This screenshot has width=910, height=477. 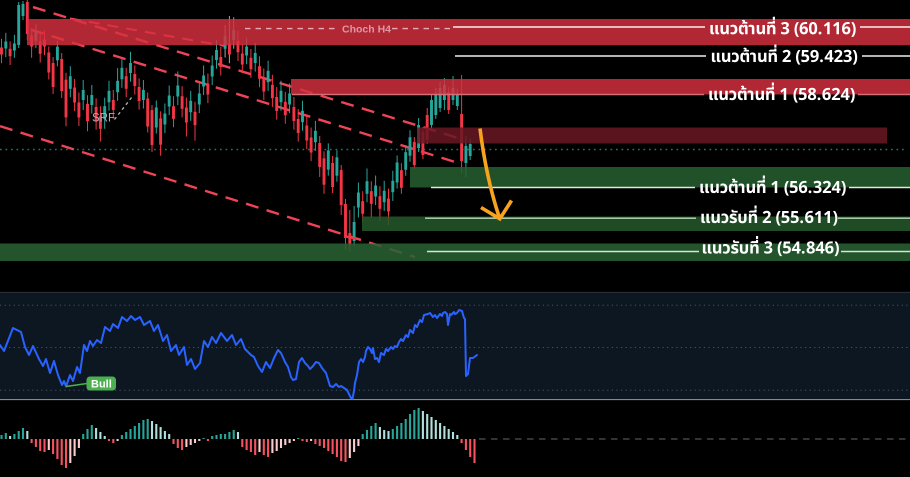 What do you see at coordinates (101, 385) in the screenshot?
I see `svg-text: Bull` at bounding box center [101, 385].